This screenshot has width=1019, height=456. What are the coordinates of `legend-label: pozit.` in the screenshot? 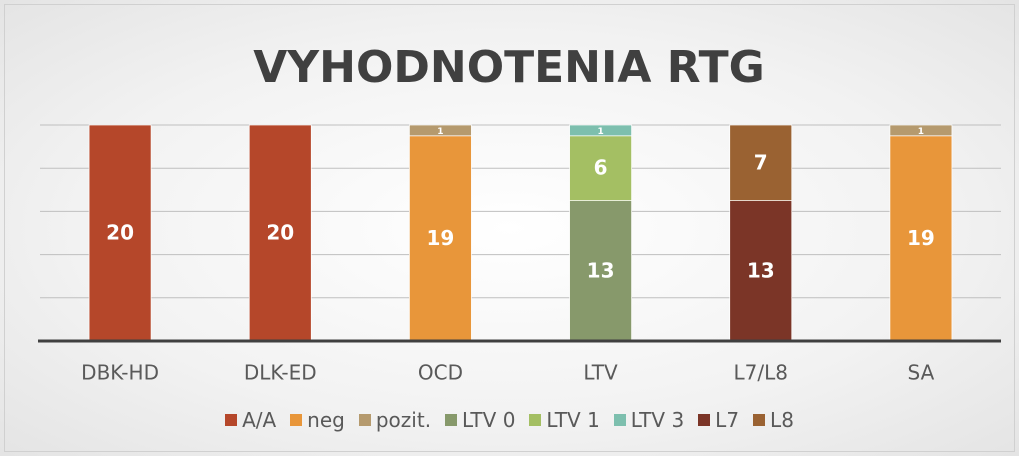 It's located at (403, 420).